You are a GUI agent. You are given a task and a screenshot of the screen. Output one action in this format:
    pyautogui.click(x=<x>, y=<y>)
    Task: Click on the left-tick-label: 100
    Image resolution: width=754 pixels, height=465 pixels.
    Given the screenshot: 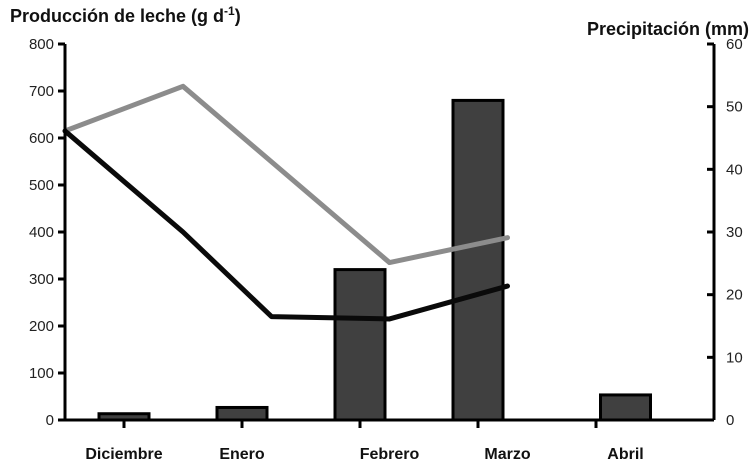 What is the action you would take?
    pyautogui.click(x=41, y=373)
    